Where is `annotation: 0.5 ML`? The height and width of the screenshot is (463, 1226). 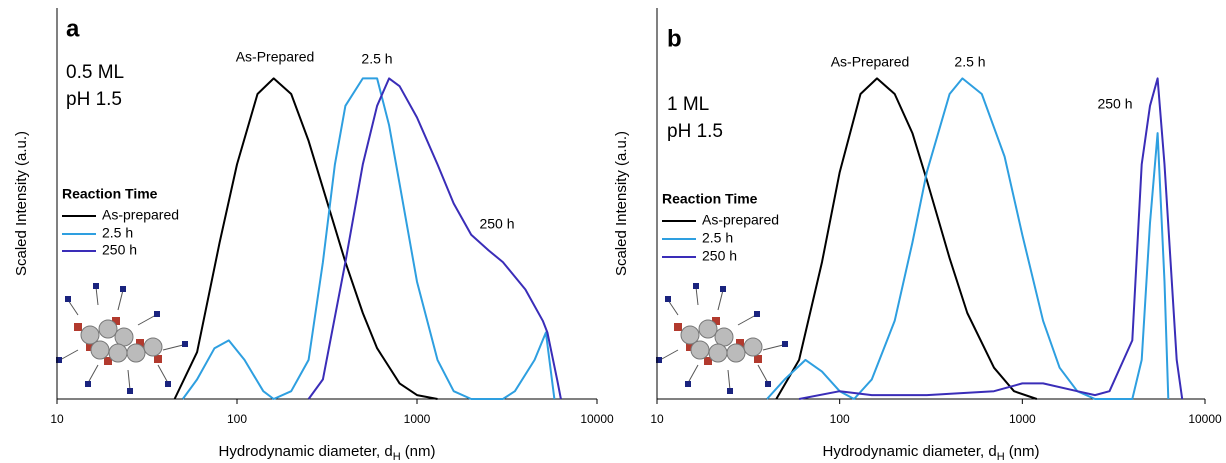 annotation: 0.5 ML is located at coordinates (95, 72).